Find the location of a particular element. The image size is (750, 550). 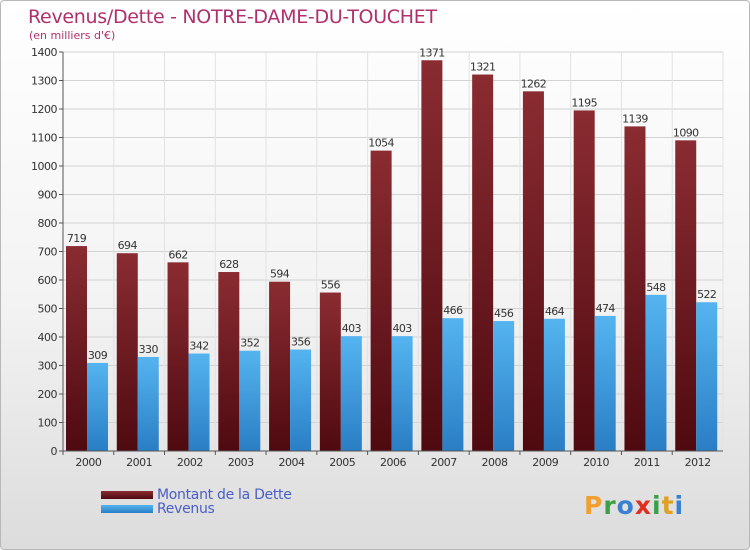

bar-debt-value-label: 694 is located at coordinates (128, 245).